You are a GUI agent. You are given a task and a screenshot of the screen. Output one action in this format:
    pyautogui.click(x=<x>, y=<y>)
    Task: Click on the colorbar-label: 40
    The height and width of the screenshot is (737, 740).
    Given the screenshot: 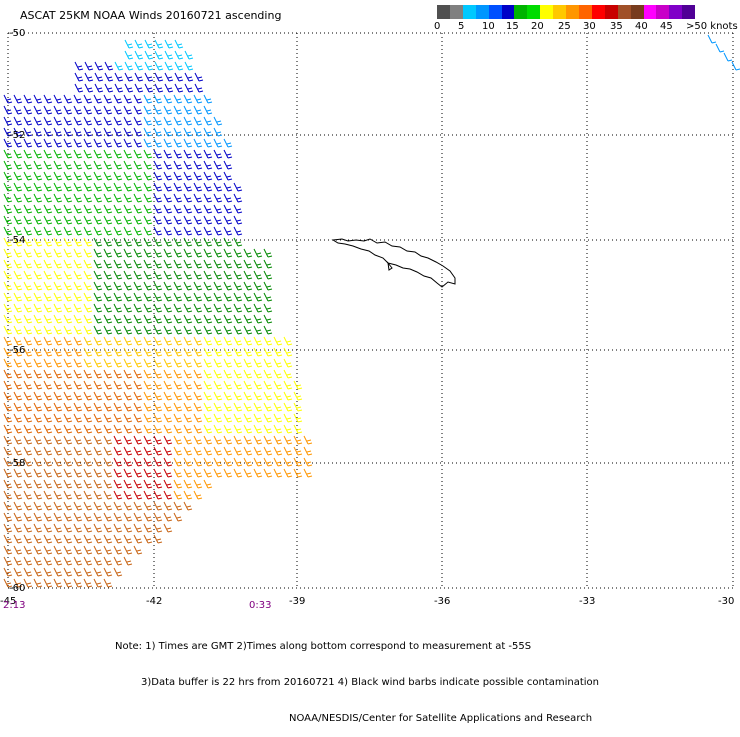 What is the action you would take?
    pyautogui.click(x=641, y=26)
    